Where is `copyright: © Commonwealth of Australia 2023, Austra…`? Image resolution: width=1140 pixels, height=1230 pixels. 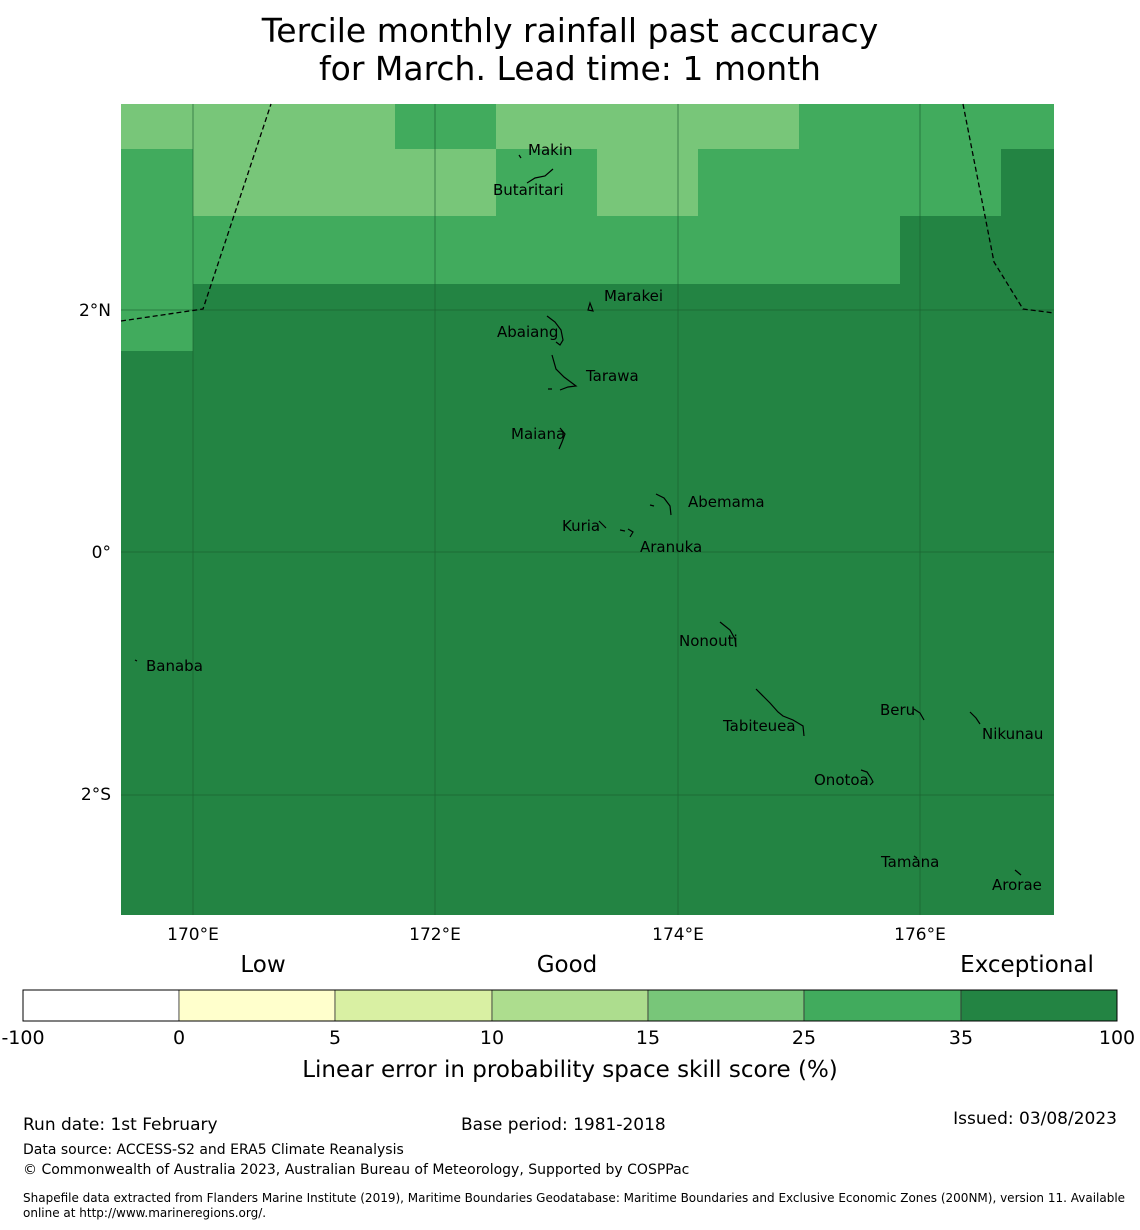 copyright: © Commonwealth of Australia 2023, Austra… is located at coordinates (356, 1170).